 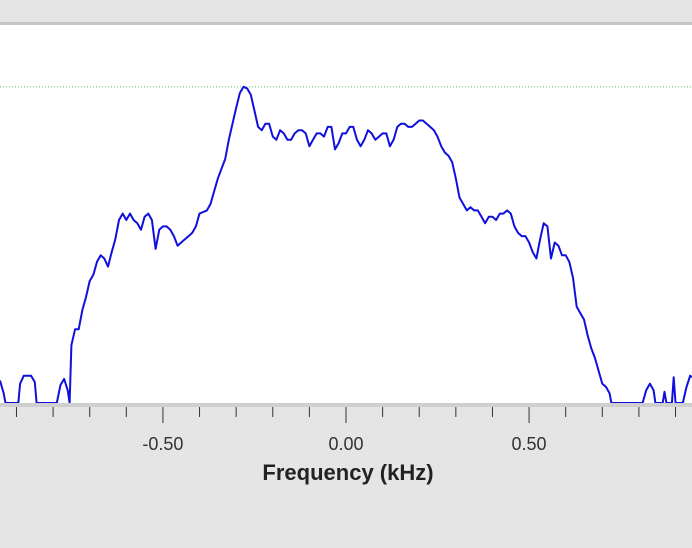 I want to click on toolbar-divider, so click(x=346, y=23).